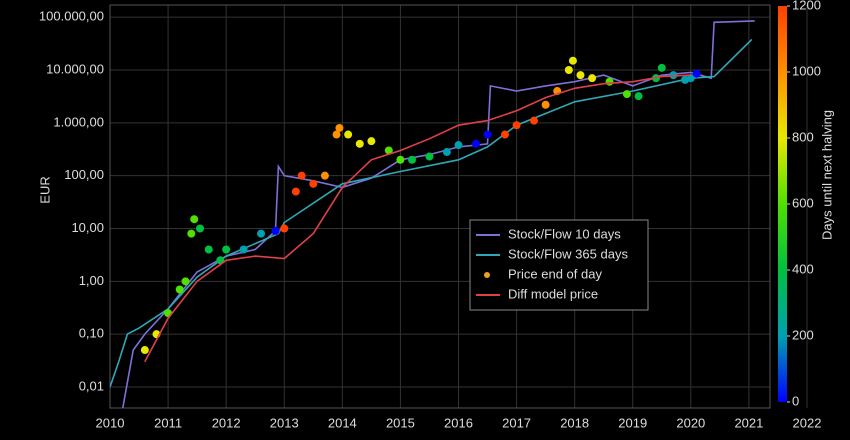 The height and width of the screenshot is (440, 850). I want to click on legend-label: Stock/Flow 365 days, so click(568, 253).